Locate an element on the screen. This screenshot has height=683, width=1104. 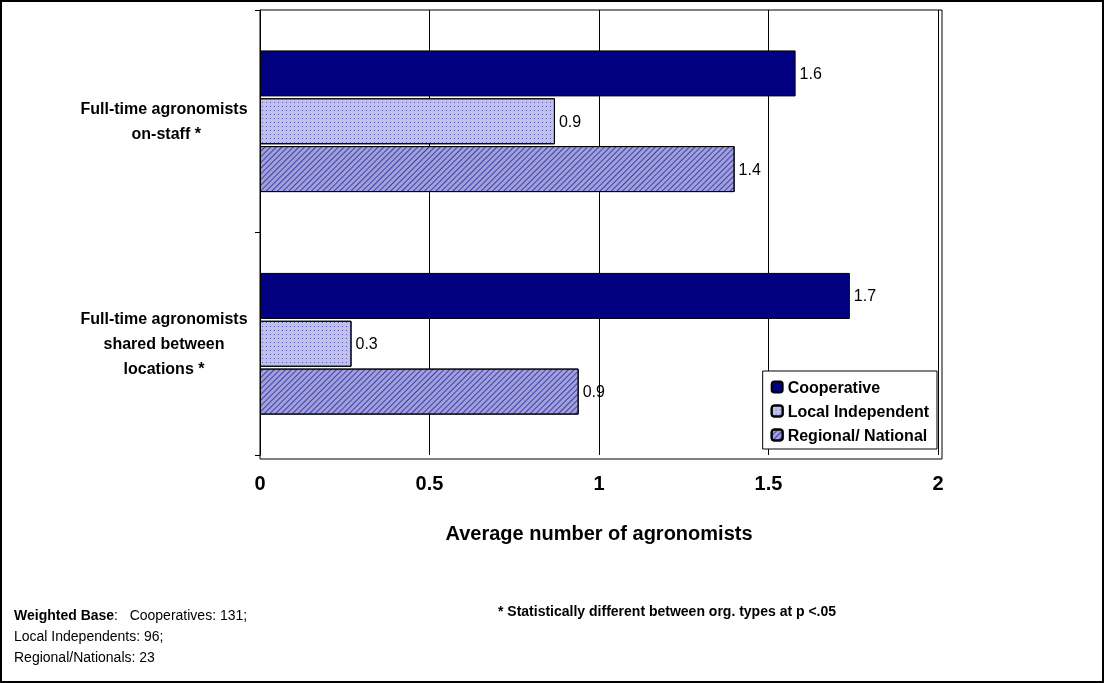
data-label: 0.3 is located at coordinates (366, 344).